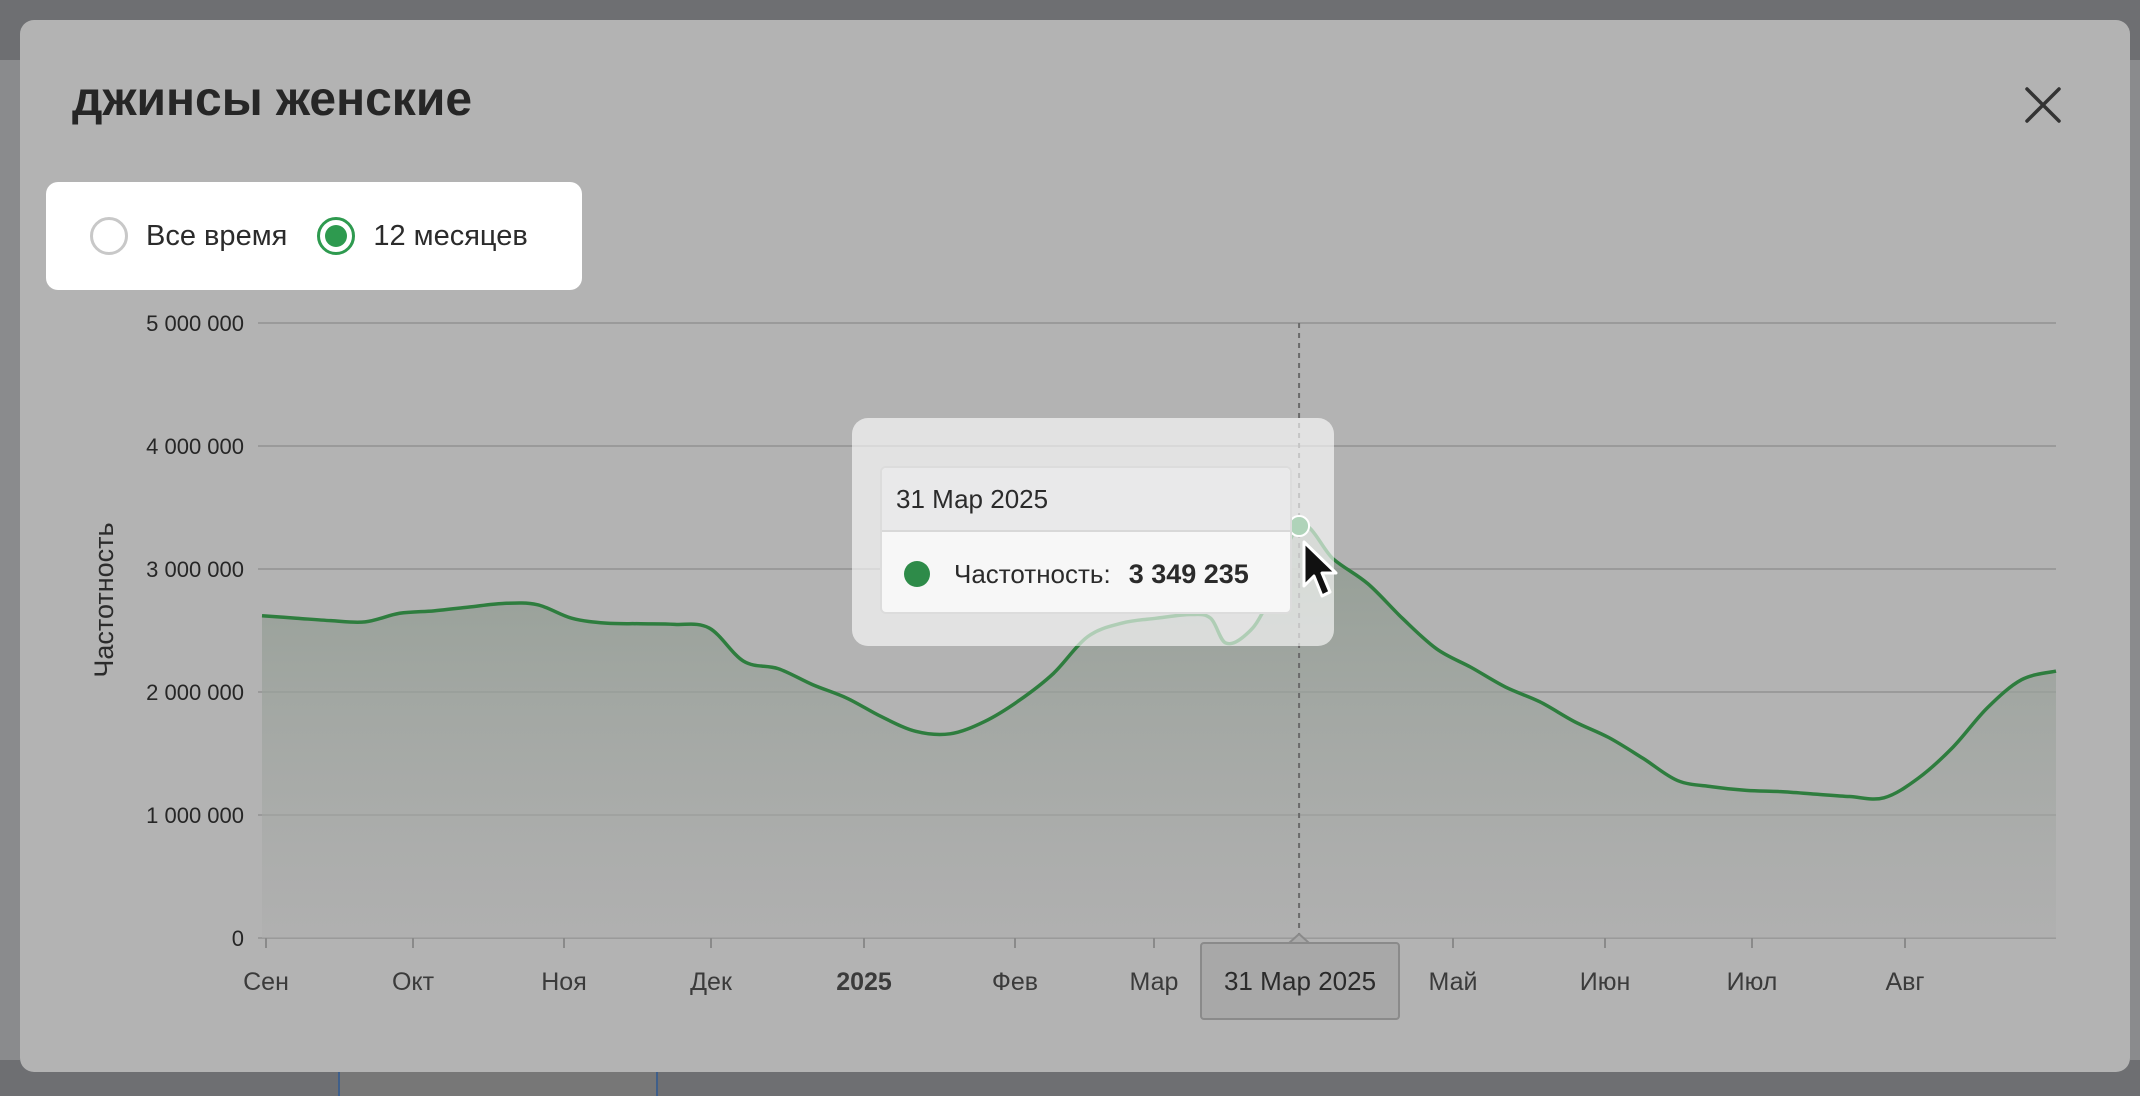 The width and height of the screenshot is (2140, 1096). I want to click on x-tick-label: Июн, so click(1605, 982).